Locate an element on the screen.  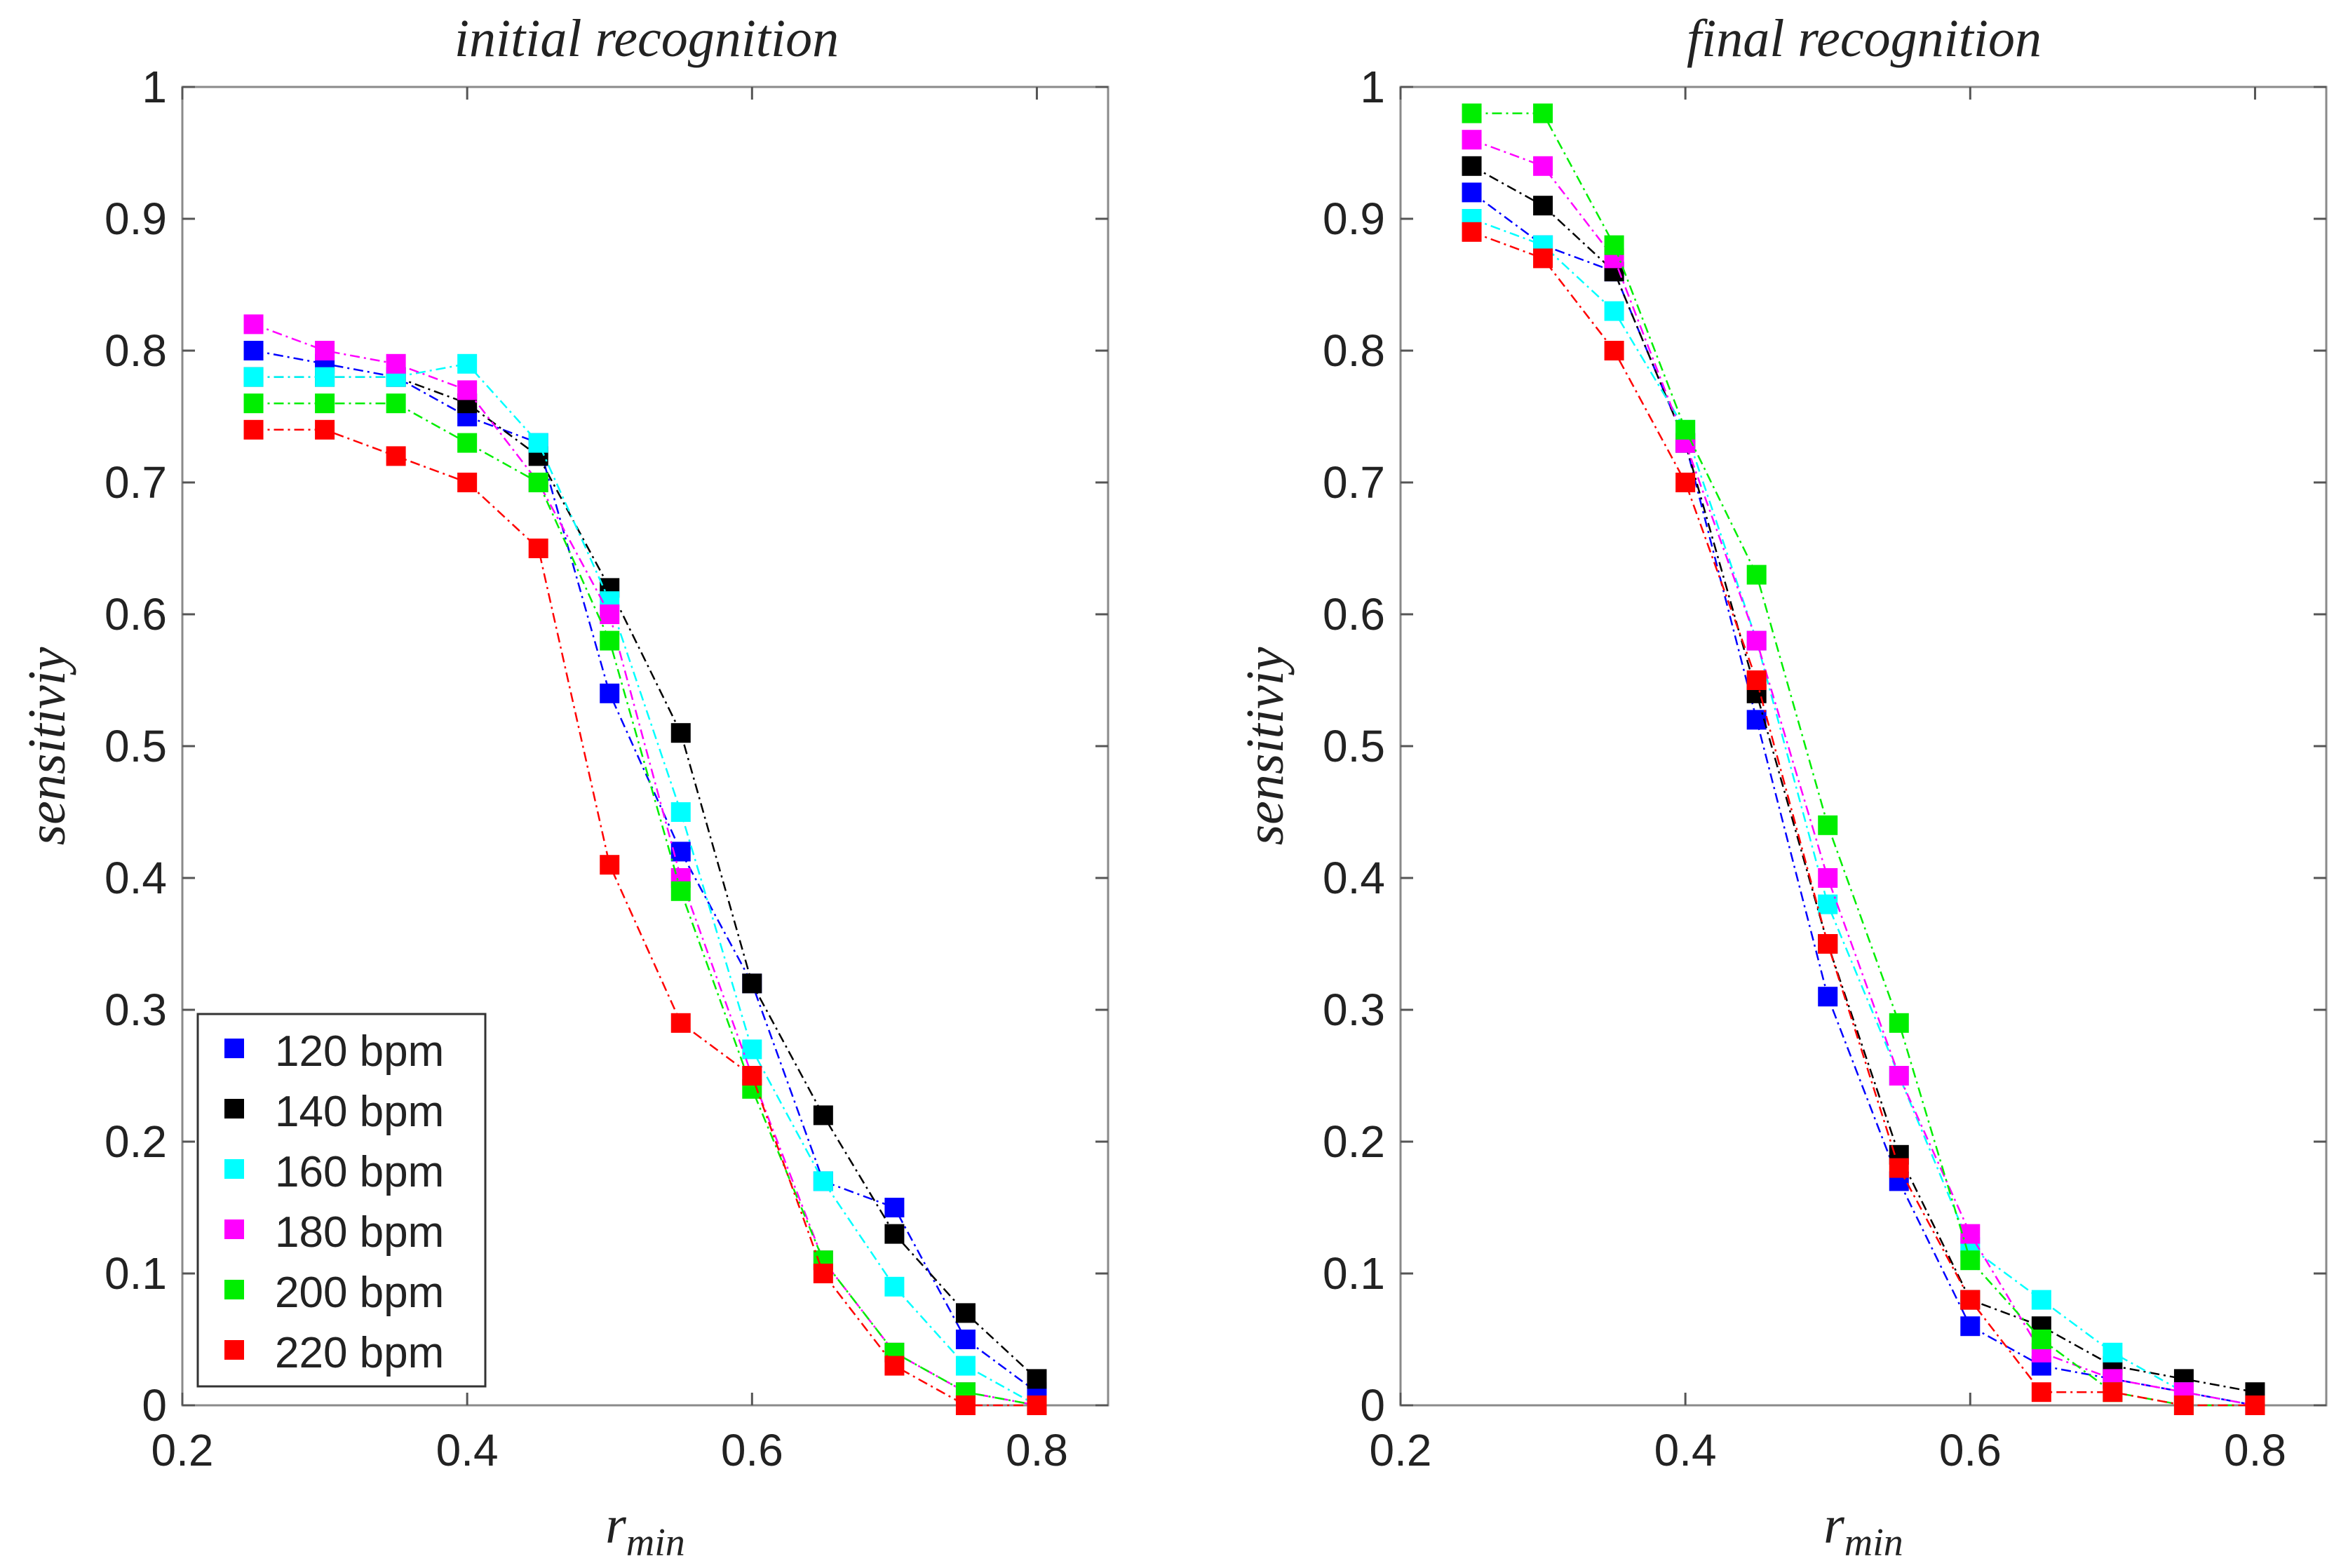
legend: 120 bpm 140 bpm 160 bpm 180 bpm 200 bpm is located at coordinates (341, 1200).